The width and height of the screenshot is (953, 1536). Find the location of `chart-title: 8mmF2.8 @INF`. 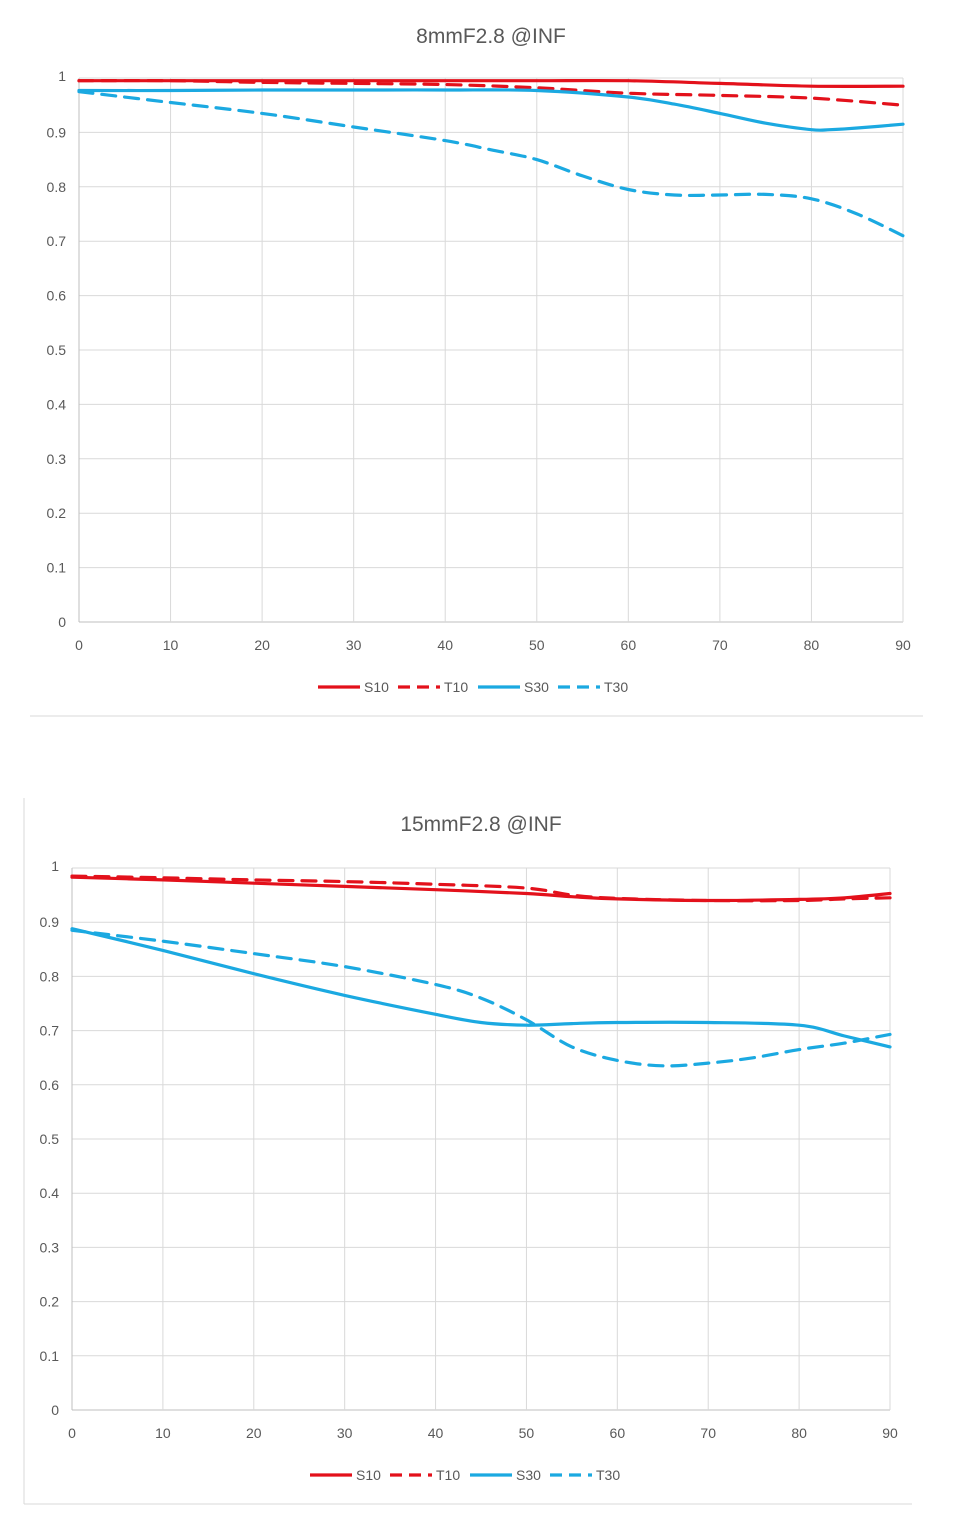

chart-title: 8mmF2.8 @INF is located at coordinates (491, 36).